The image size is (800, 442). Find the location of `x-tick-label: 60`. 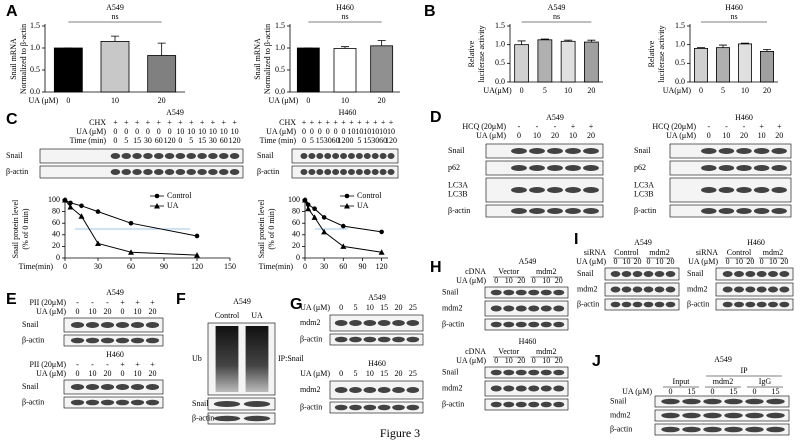

x-tick-label: 60 is located at coordinates (343, 266).